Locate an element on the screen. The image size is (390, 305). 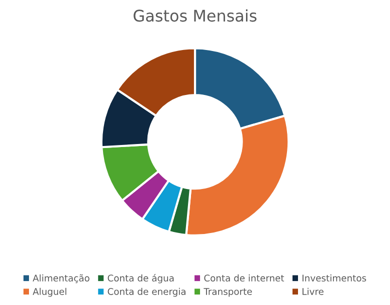
legend-label: Conta de internet is located at coordinates (244, 278).